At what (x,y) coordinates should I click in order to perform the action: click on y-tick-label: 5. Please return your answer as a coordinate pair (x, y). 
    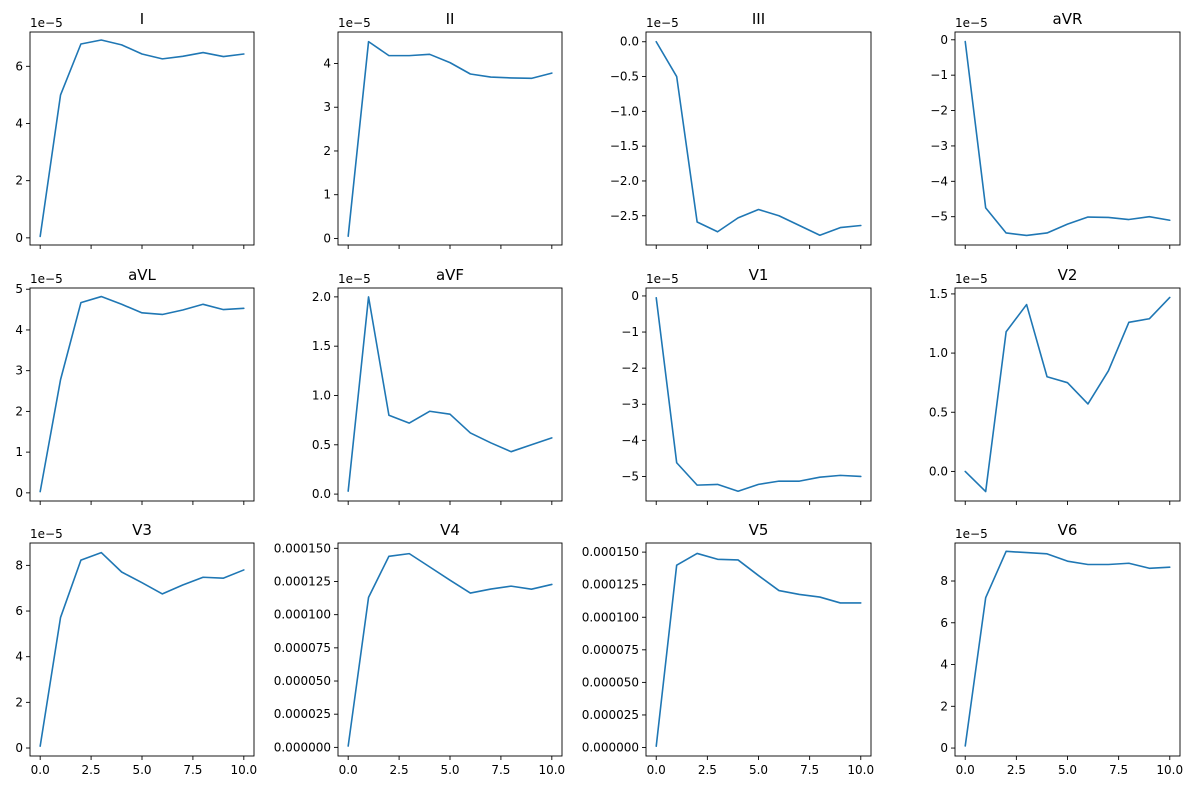
    Looking at the image, I should click on (19, 289).